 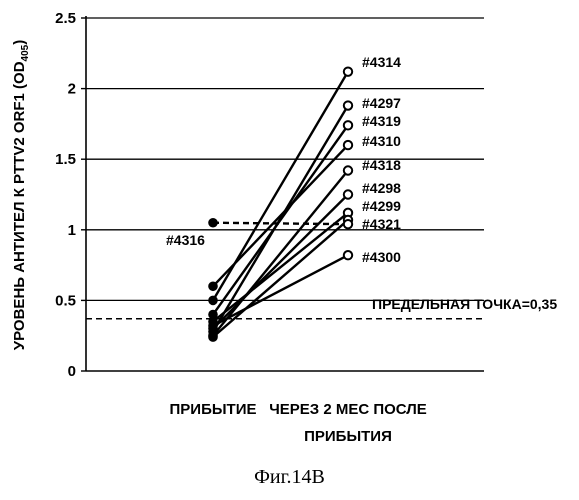 What do you see at coordinates (348, 409) in the screenshot?
I see `x-category-label-1-0: ЧЕРЕЗ 2 МЕС ПОСЛЕ` at bounding box center [348, 409].